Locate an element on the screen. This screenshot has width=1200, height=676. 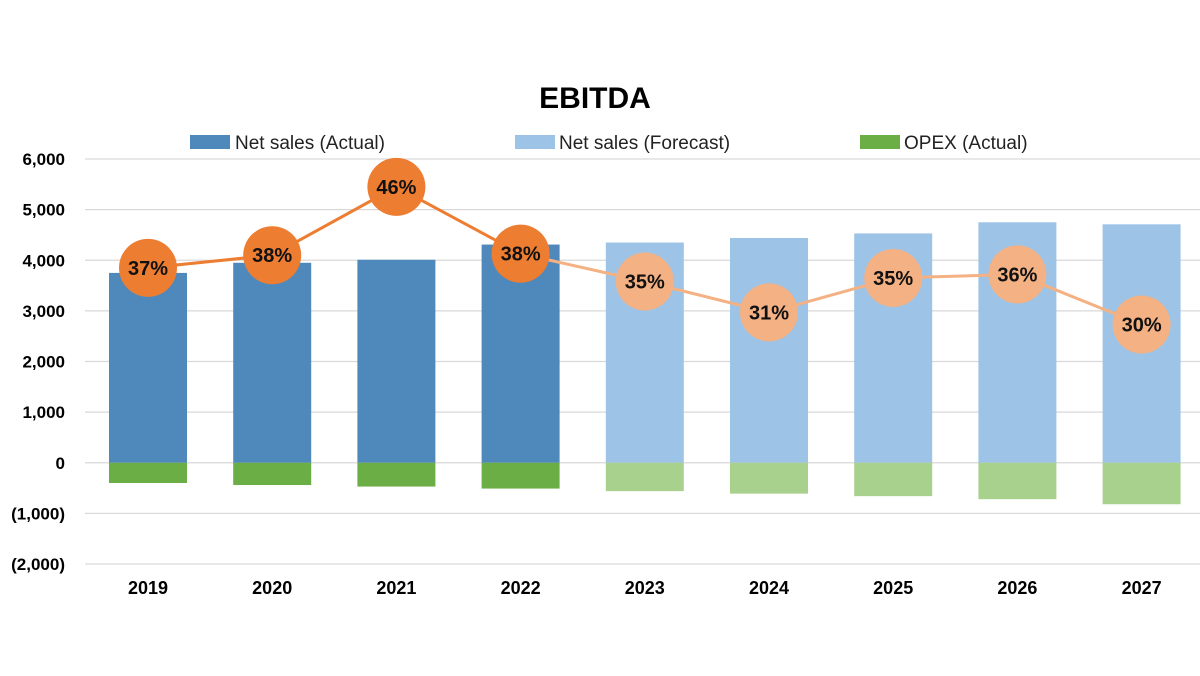
x-tick-label: 2025 is located at coordinates (893, 588).